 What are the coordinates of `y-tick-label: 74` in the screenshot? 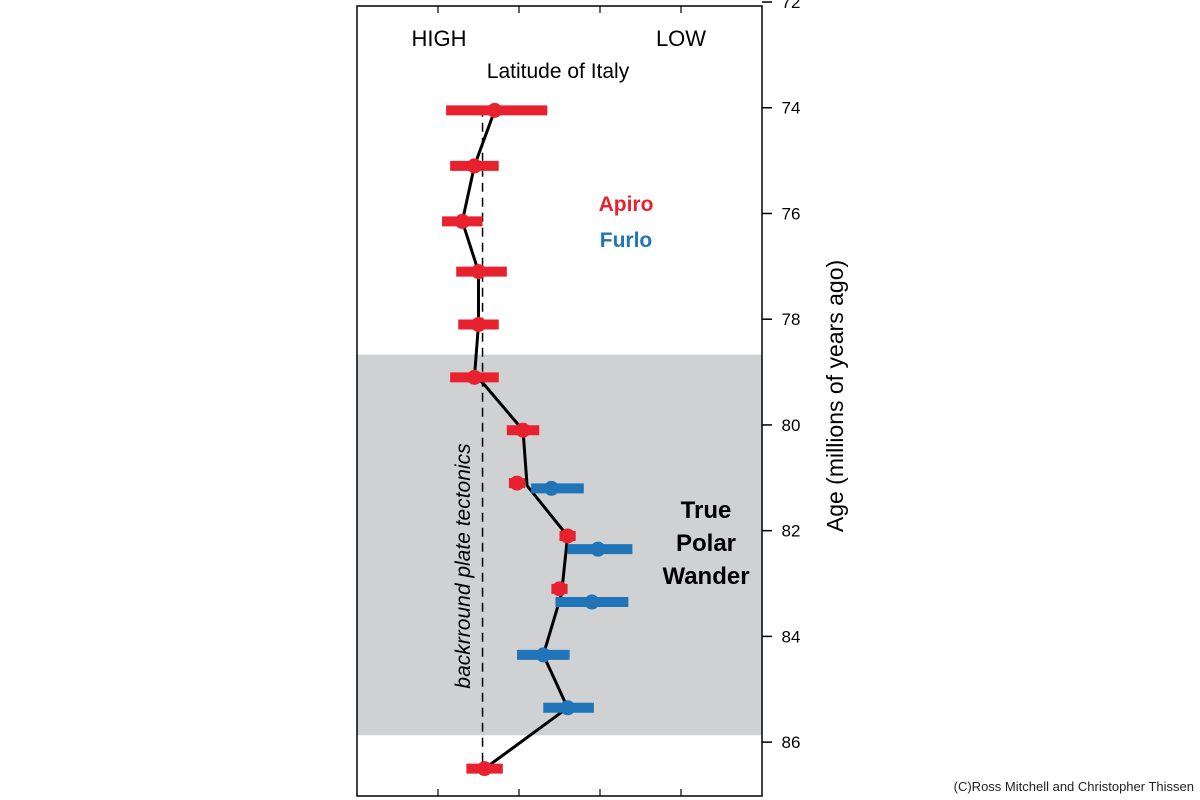 It's located at (791, 108).